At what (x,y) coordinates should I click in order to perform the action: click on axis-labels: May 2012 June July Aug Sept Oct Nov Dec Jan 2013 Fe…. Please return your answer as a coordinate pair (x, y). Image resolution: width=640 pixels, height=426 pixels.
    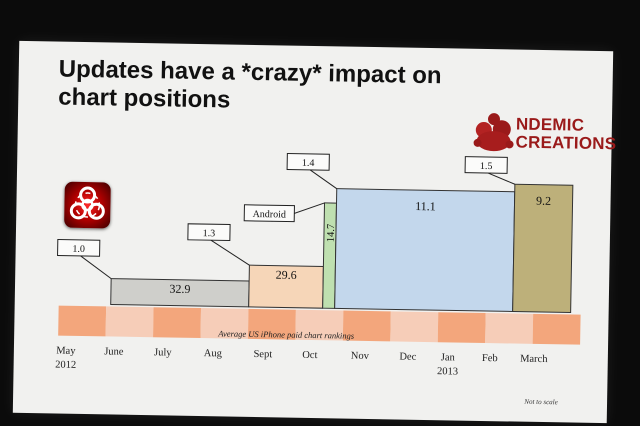
    Looking at the image, I should click on (301, 362).